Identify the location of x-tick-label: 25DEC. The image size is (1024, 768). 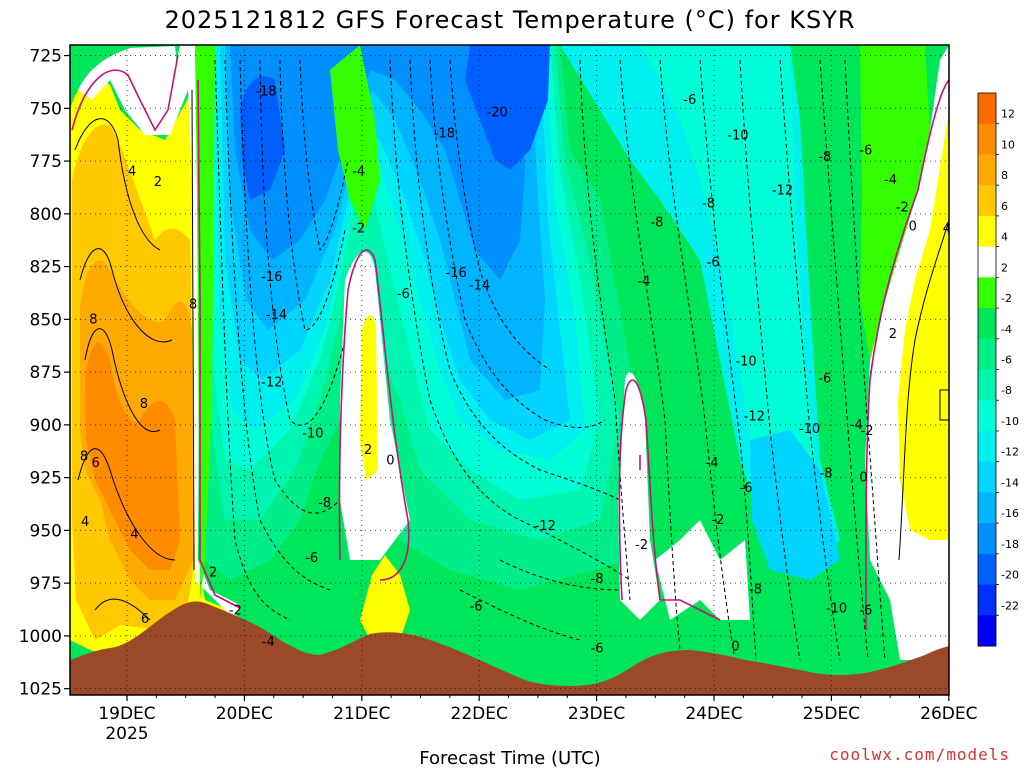
(831, 714).